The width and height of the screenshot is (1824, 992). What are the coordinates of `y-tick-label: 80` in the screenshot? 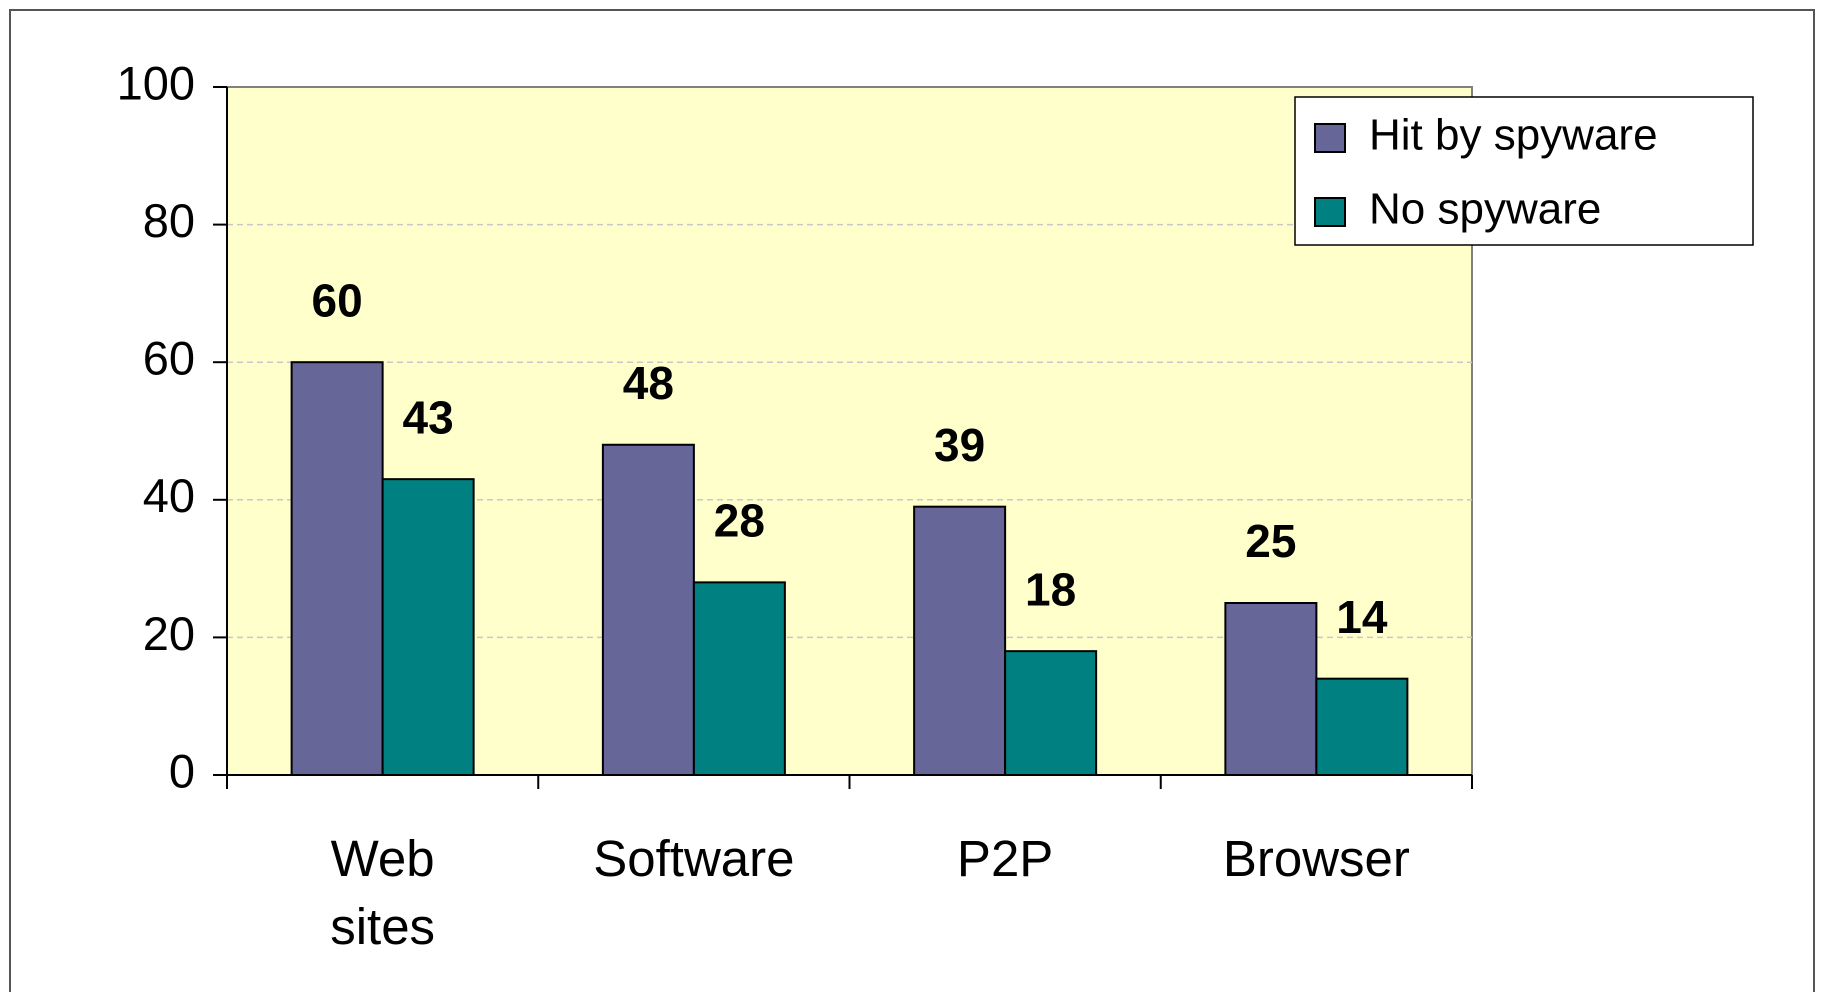 It's located at (169, 220).